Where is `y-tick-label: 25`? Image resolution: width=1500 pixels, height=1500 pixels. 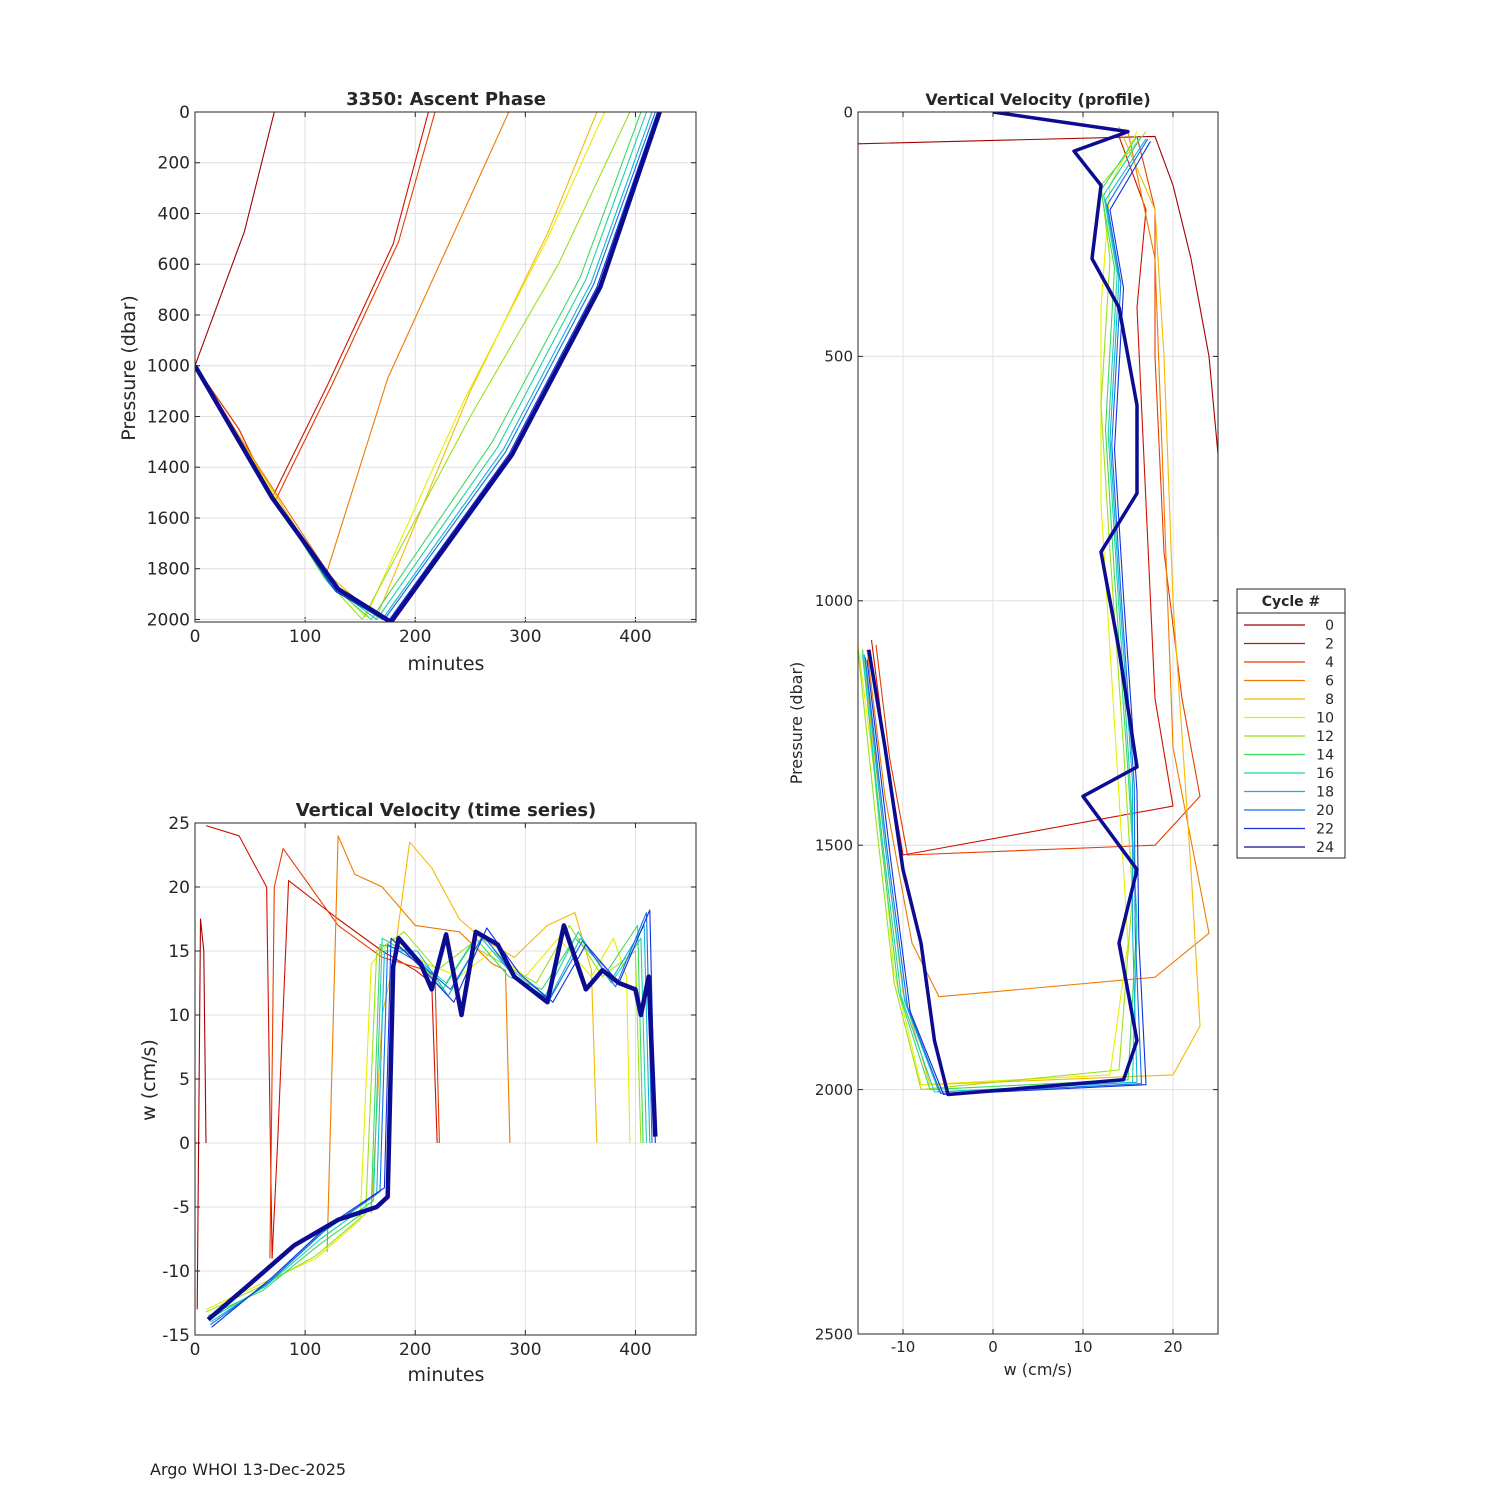 y-tick-label: 25 is located at coordinates (179, 824).